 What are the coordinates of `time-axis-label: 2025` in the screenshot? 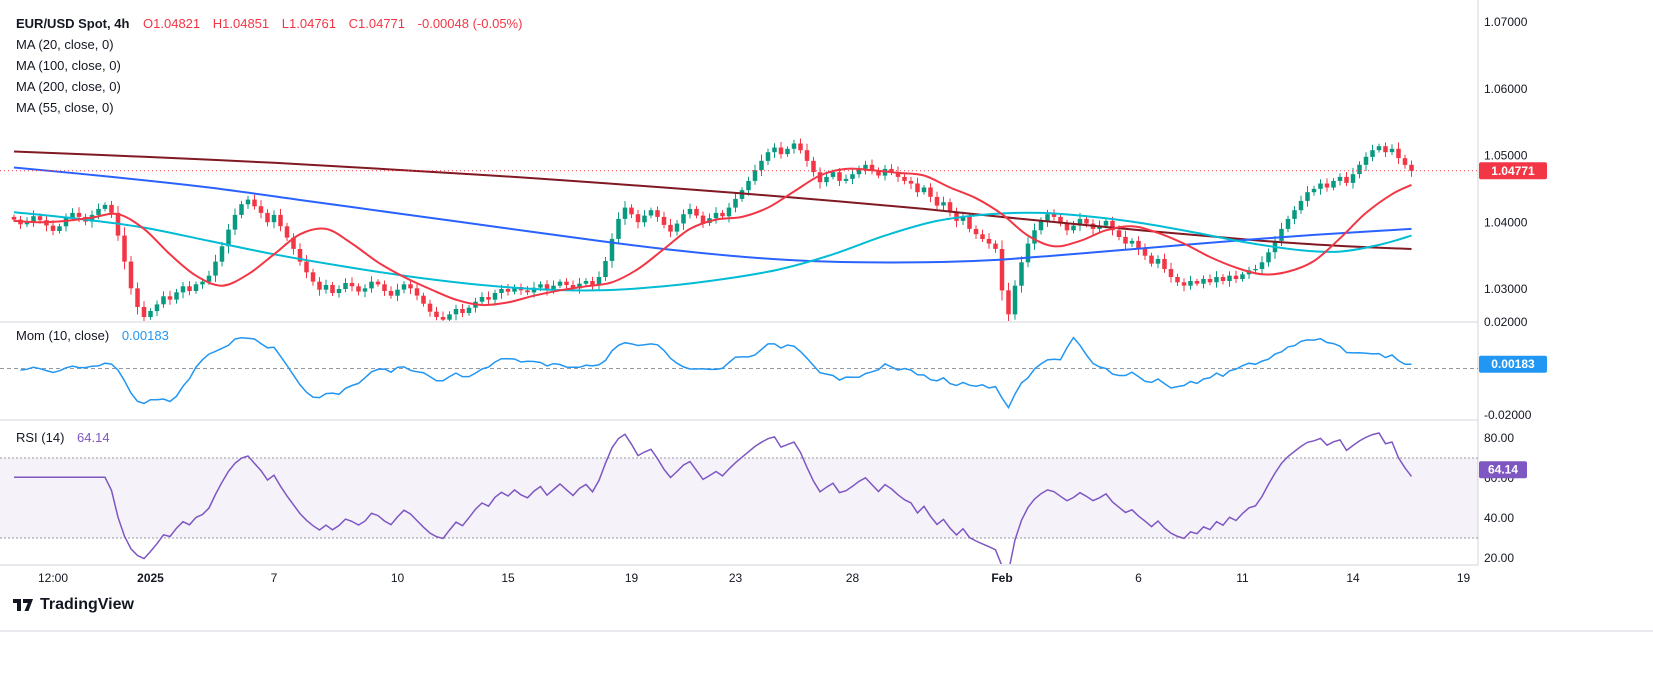 It's located at (150, 578).